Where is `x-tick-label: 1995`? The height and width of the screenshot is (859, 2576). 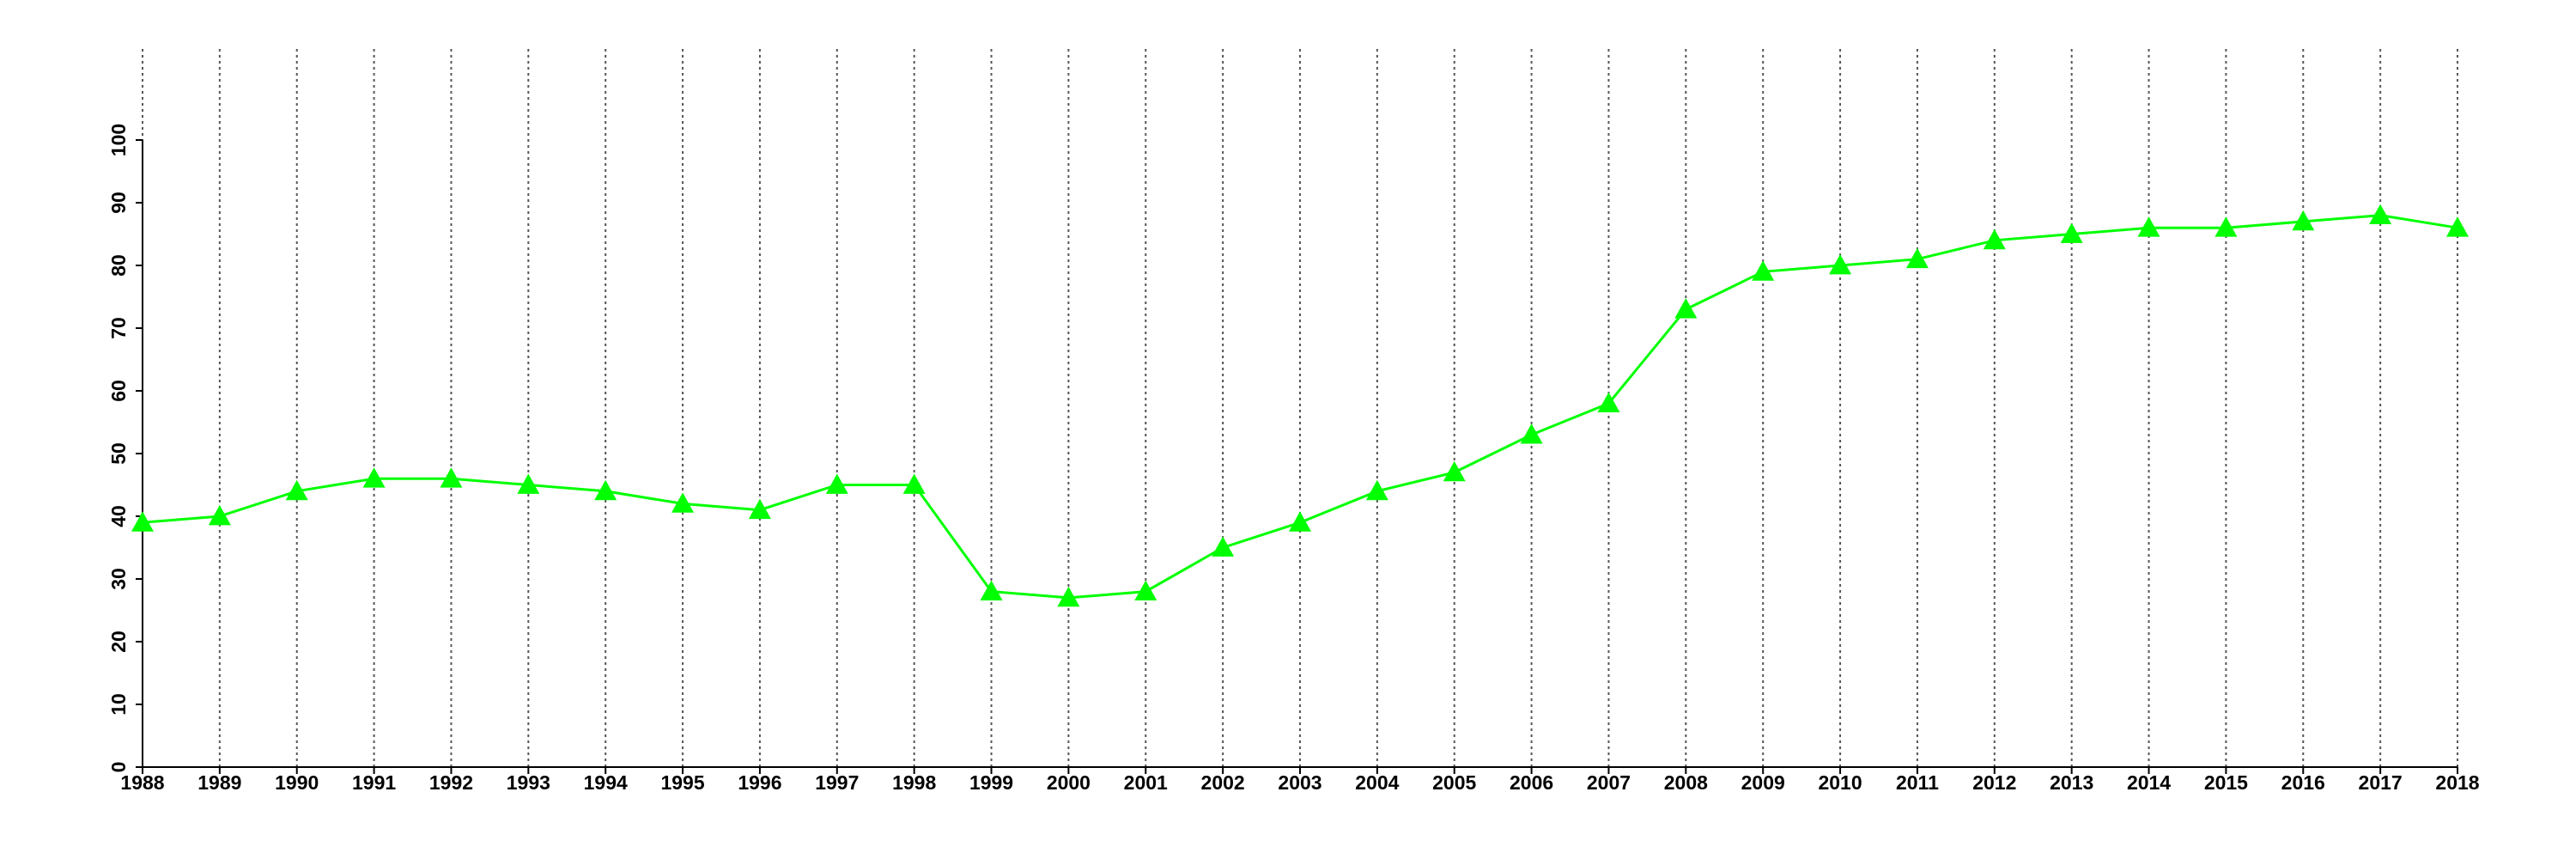 x-tick-label: 1995 is located at coordinates (682, 783).